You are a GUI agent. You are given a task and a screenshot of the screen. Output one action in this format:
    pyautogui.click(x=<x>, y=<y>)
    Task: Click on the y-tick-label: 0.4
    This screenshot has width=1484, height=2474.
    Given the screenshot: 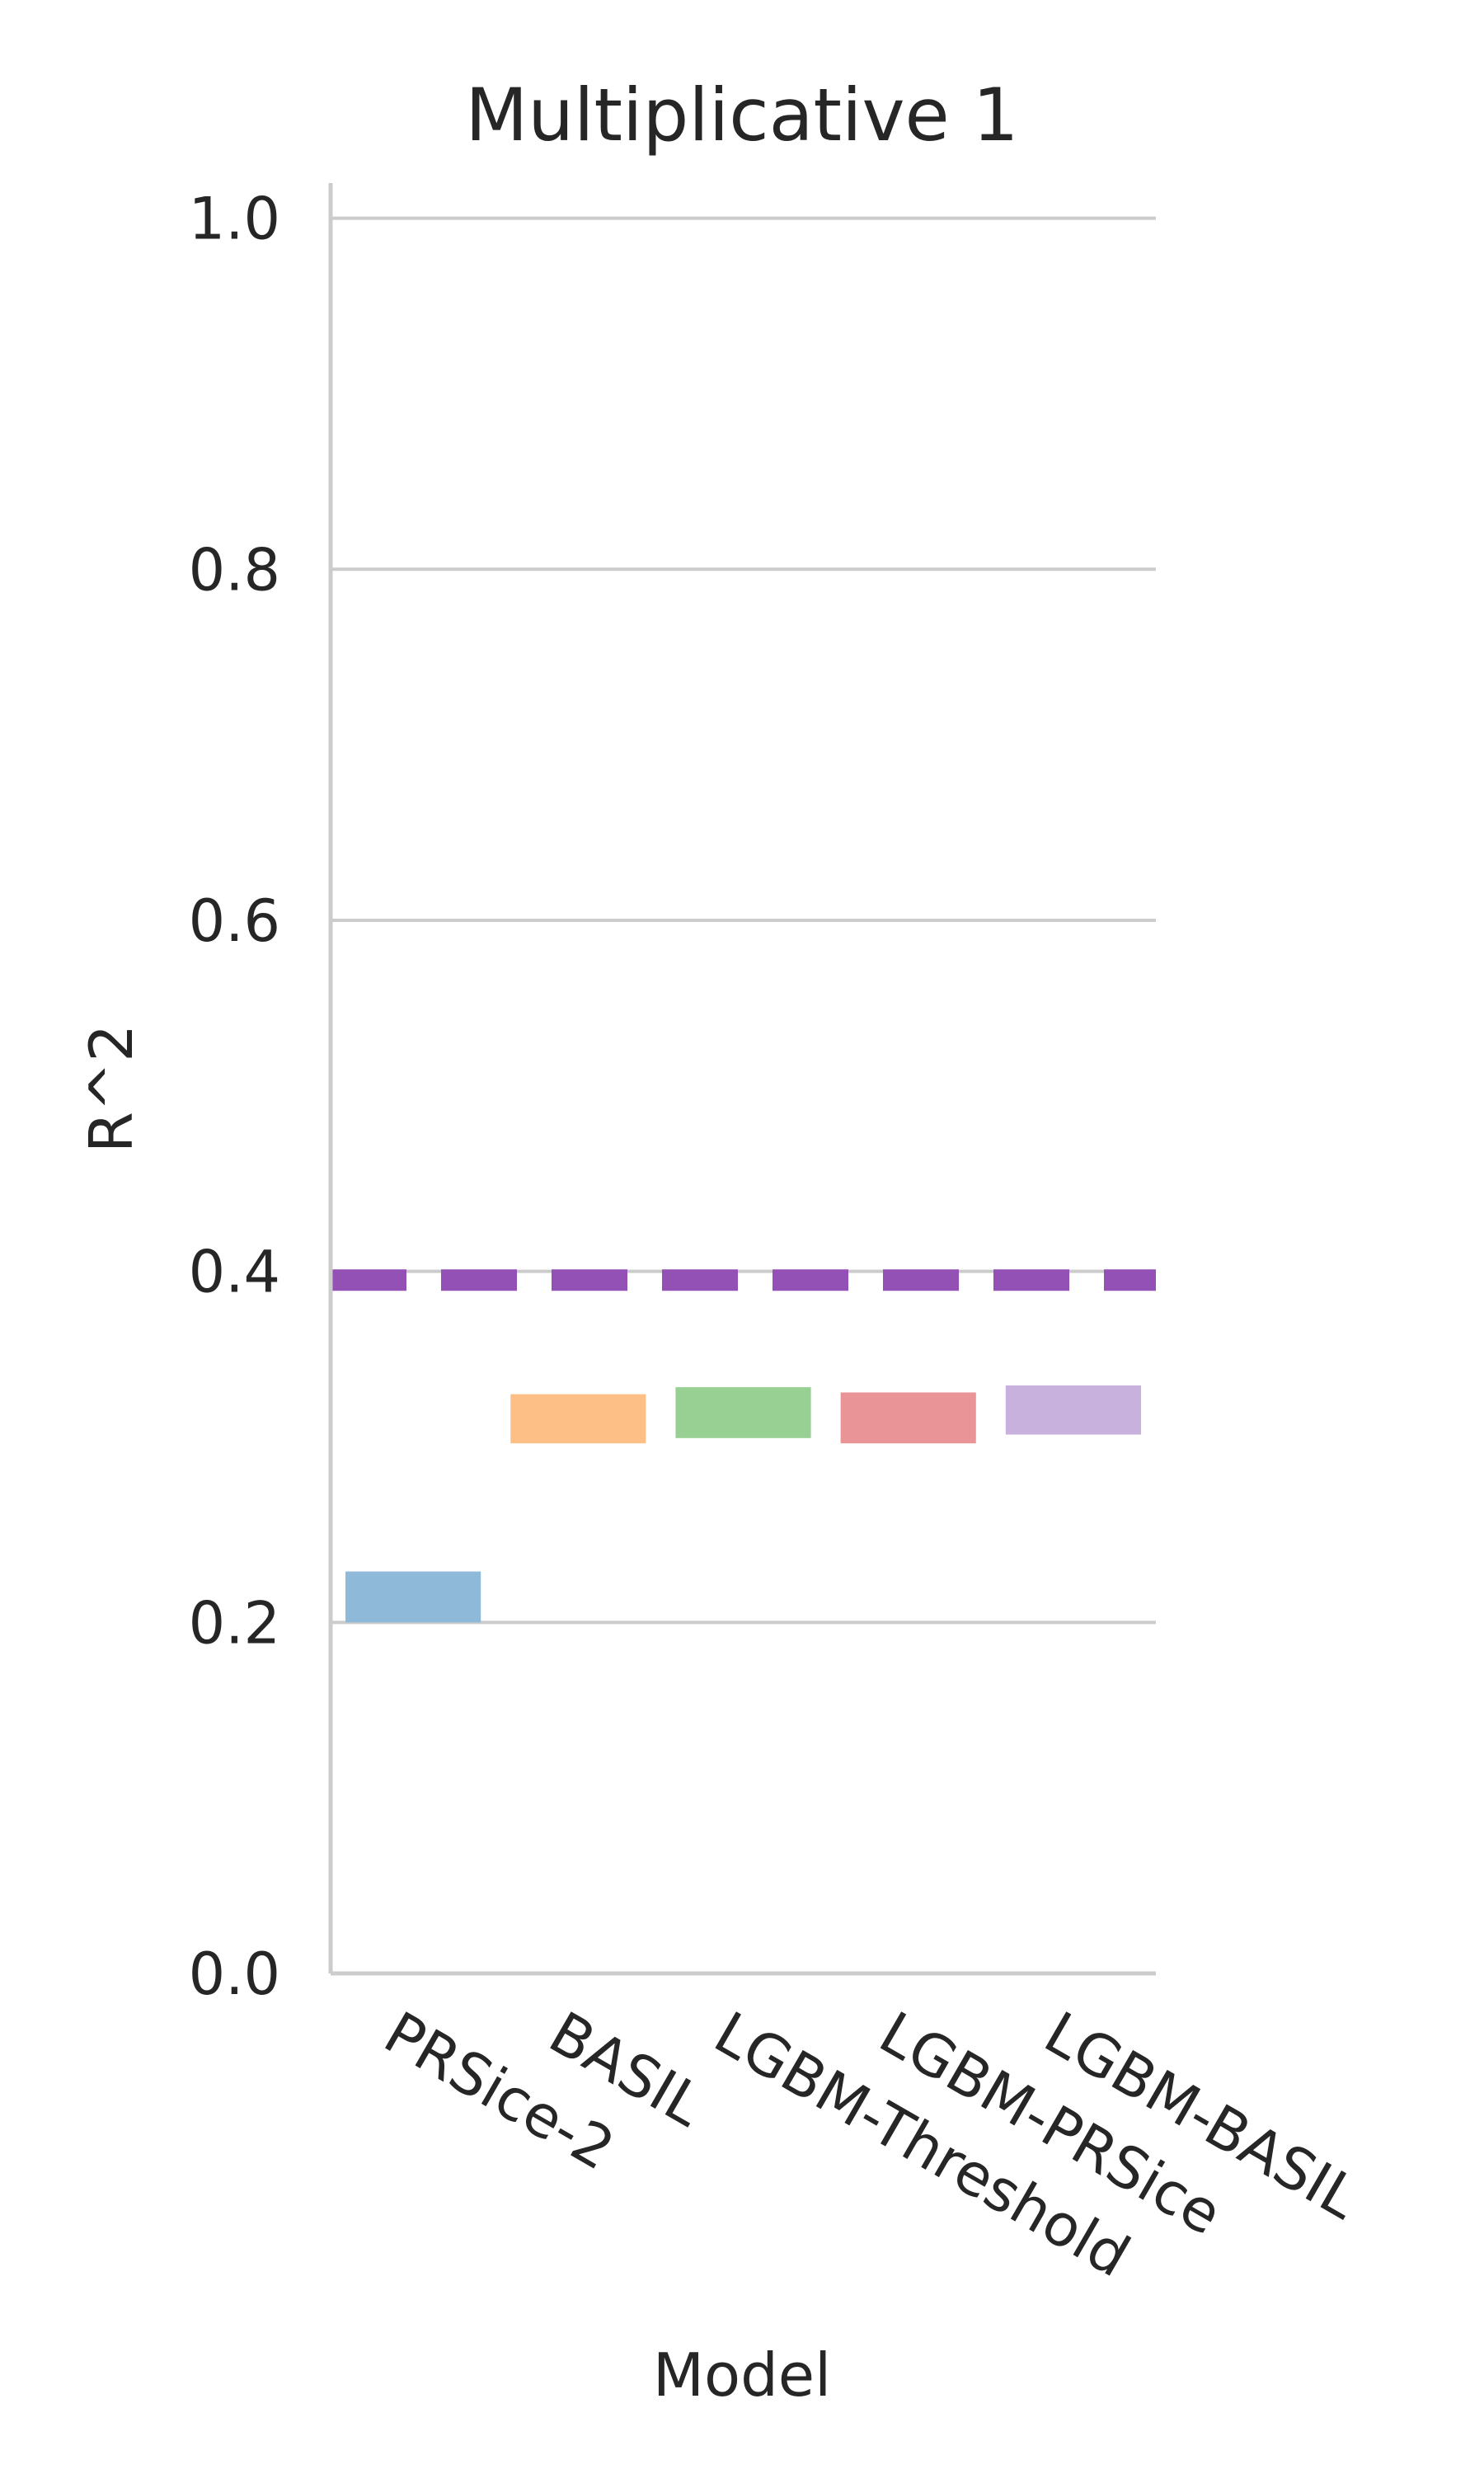 What is the action you would take?
    pyautogui.click(x=235, y=1272)
    